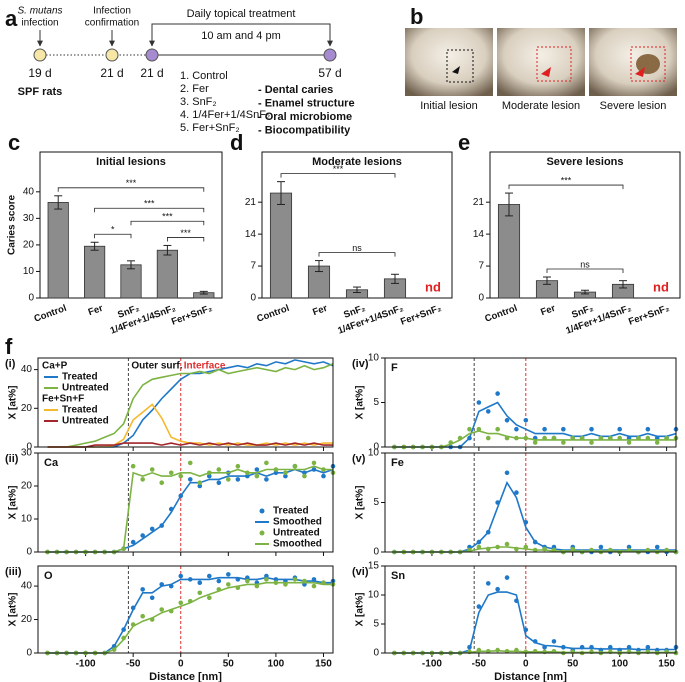 This screenshot has width=685, height=682. I want to click on legend-label: Untreated, so click(296, 533).